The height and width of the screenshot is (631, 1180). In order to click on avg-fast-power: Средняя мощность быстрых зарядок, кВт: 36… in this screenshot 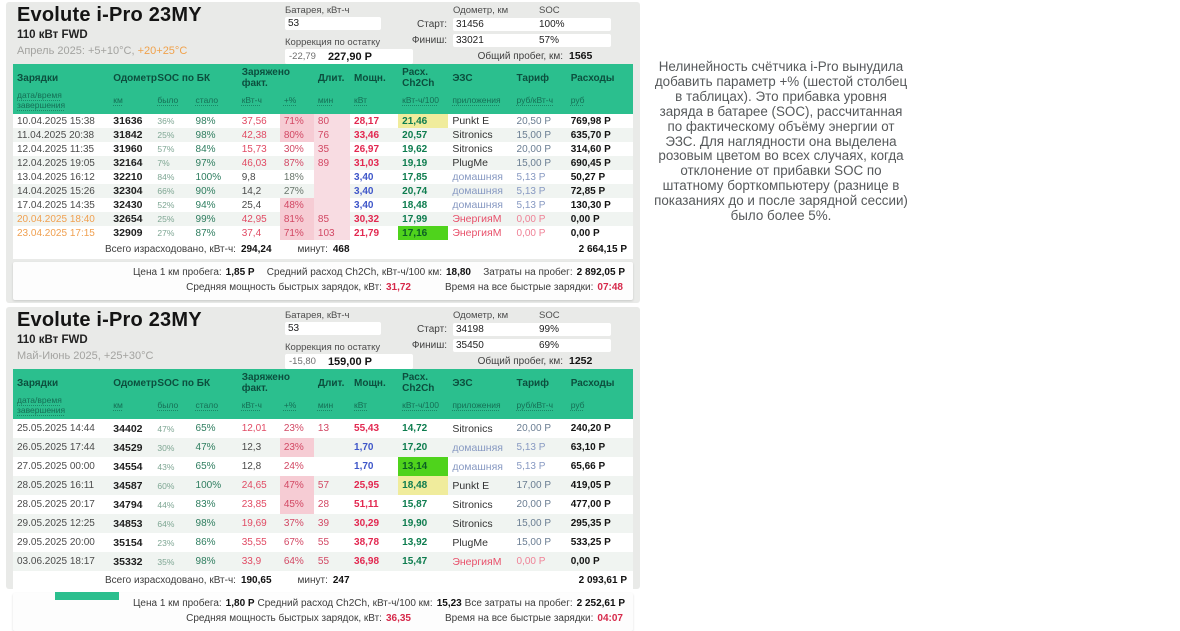, I will do `click(298, 618)`.